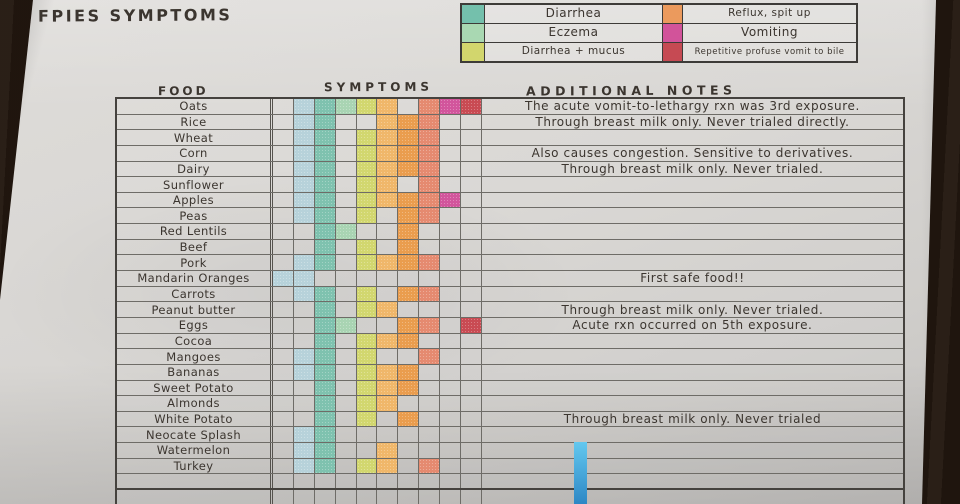 This screenshot has width=960, height=504. I want to click on food-label: Bananas, so click(195, 372).